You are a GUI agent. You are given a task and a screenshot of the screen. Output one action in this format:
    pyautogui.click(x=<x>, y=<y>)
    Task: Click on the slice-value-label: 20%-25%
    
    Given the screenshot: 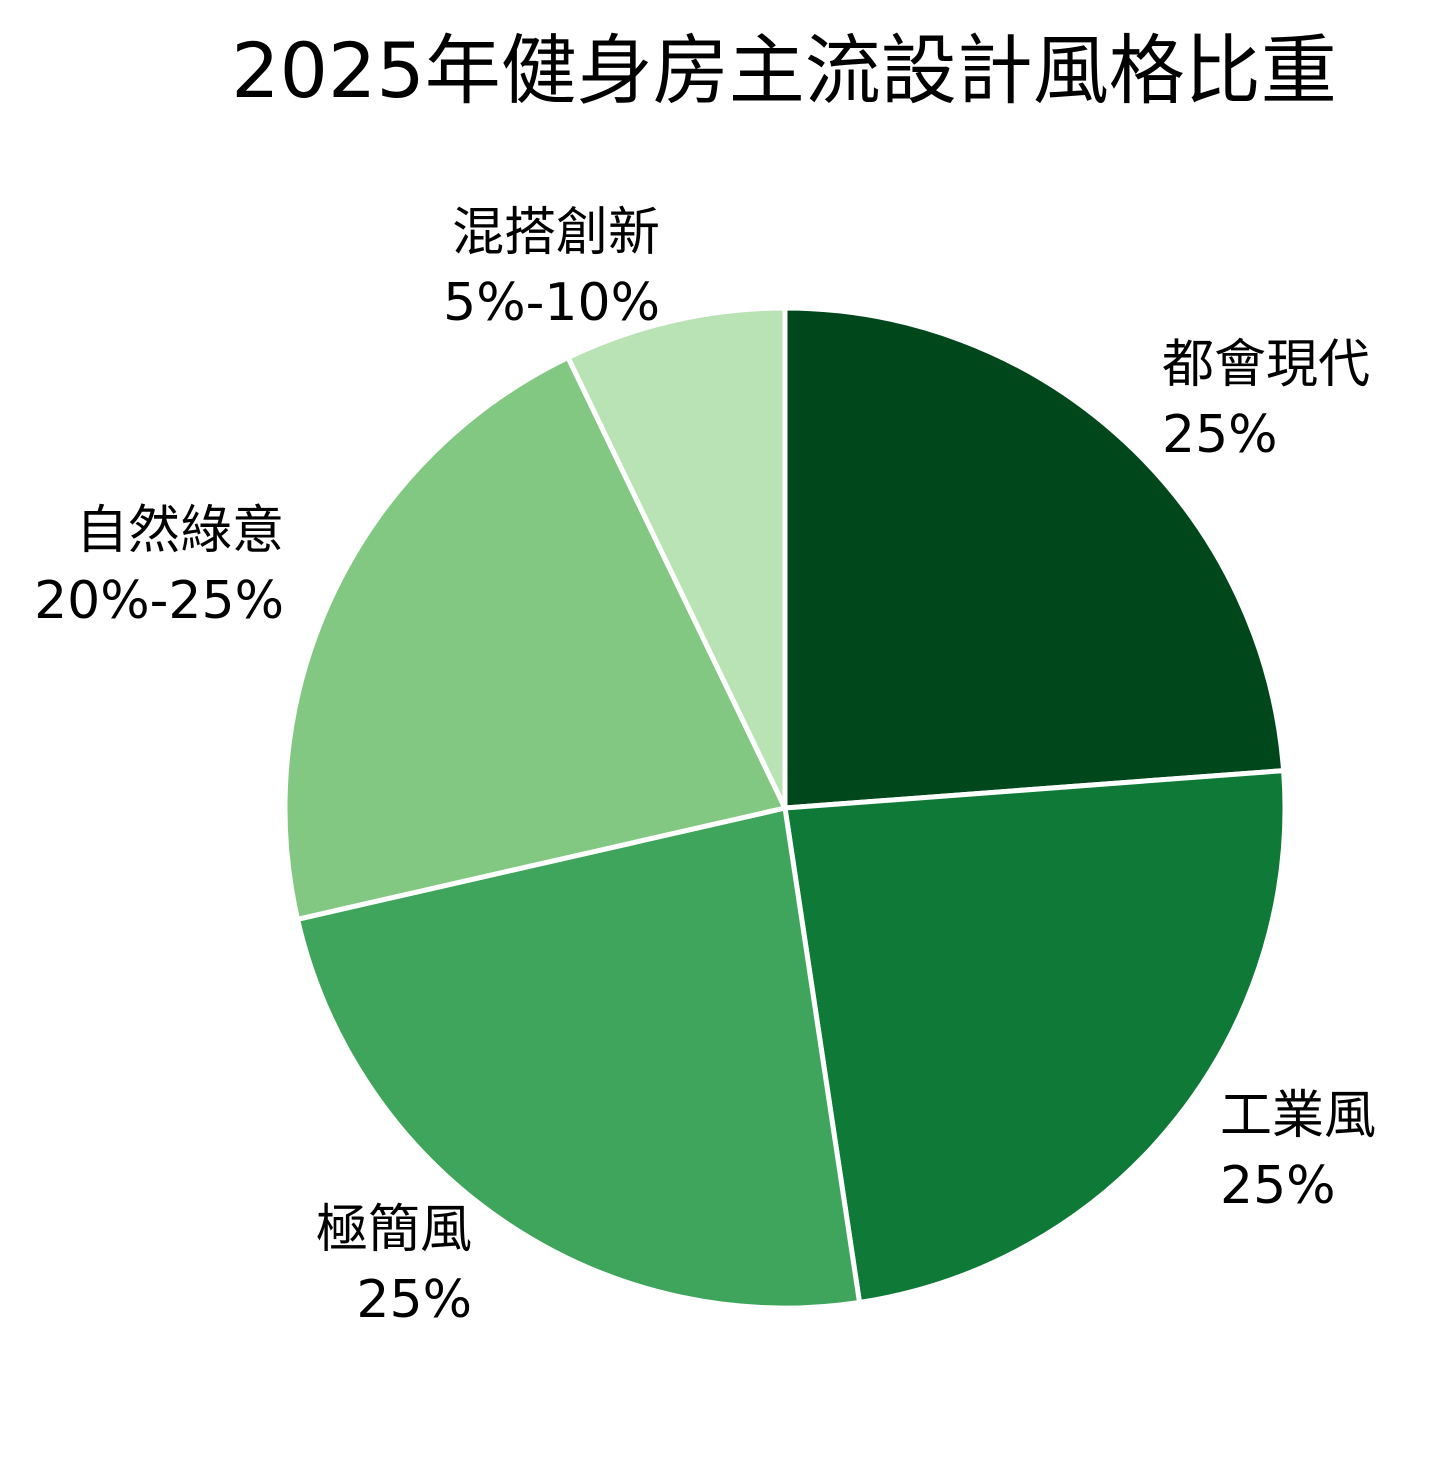 What is the action you would take?
    pyautogui.click(x=159, y=601)
    